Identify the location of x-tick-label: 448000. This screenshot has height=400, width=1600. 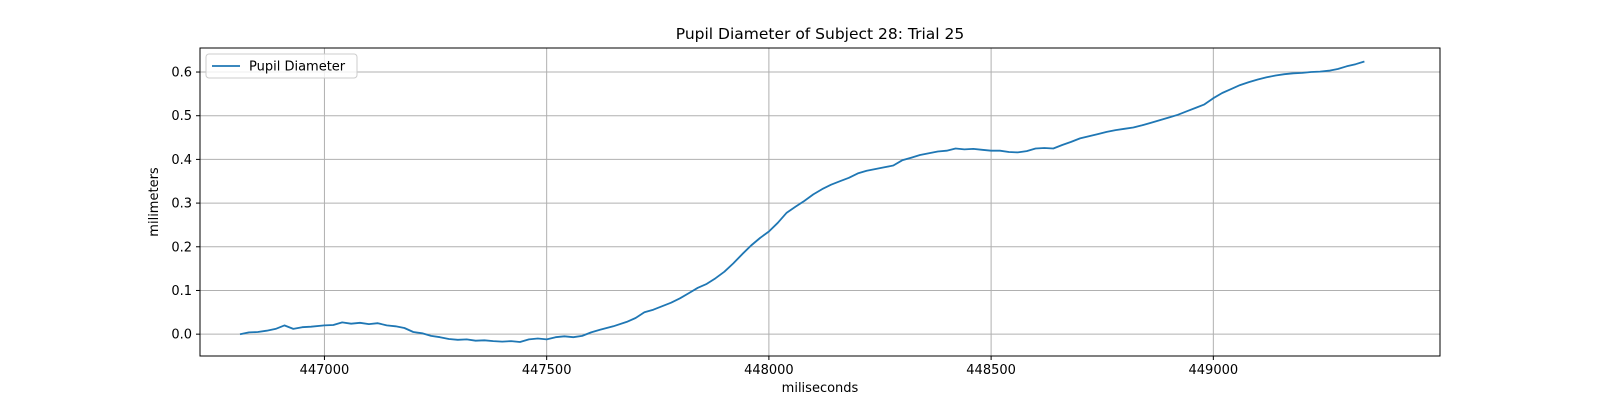
(769, 370).